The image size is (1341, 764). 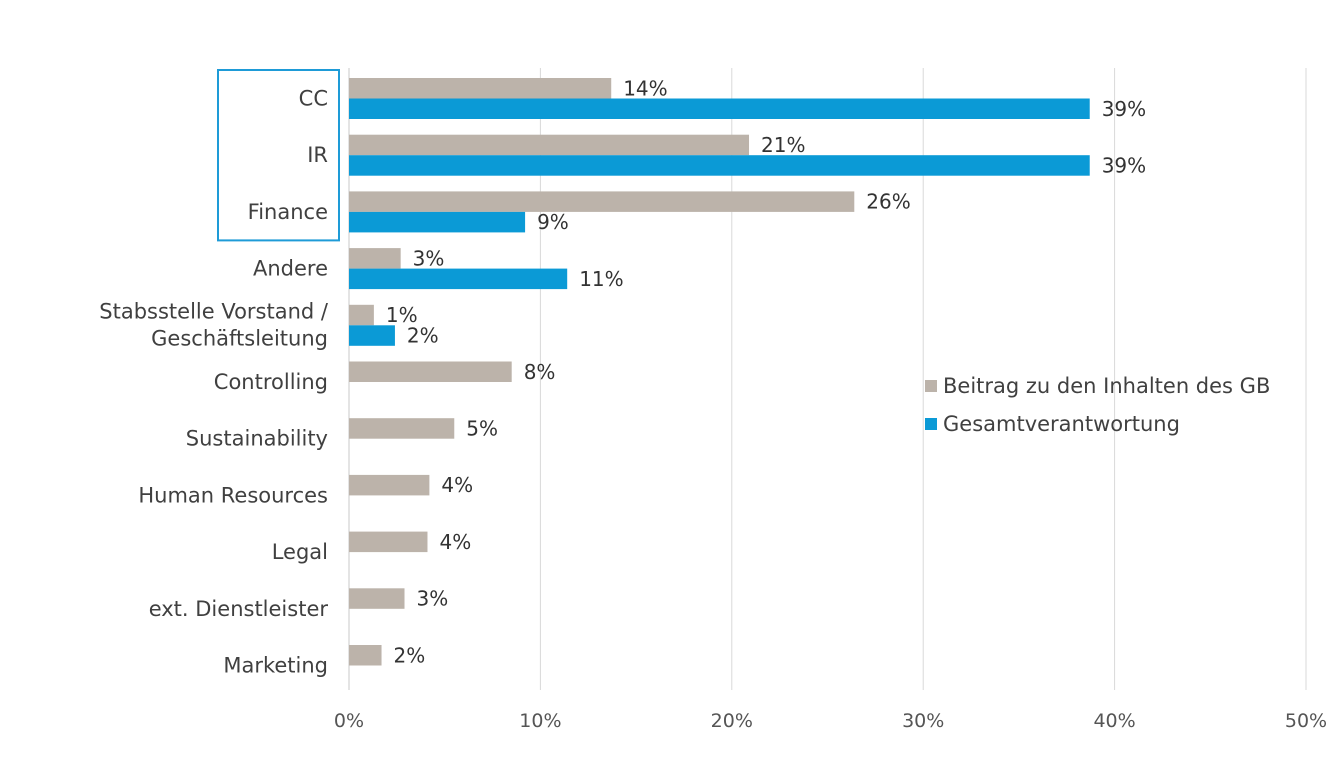 What do you see at coordinates (214, 324) in the screenshot?
I see `category-label: Stabsstelle Vorstand / Geschäftsleitung` at bounding box center [214, 324].